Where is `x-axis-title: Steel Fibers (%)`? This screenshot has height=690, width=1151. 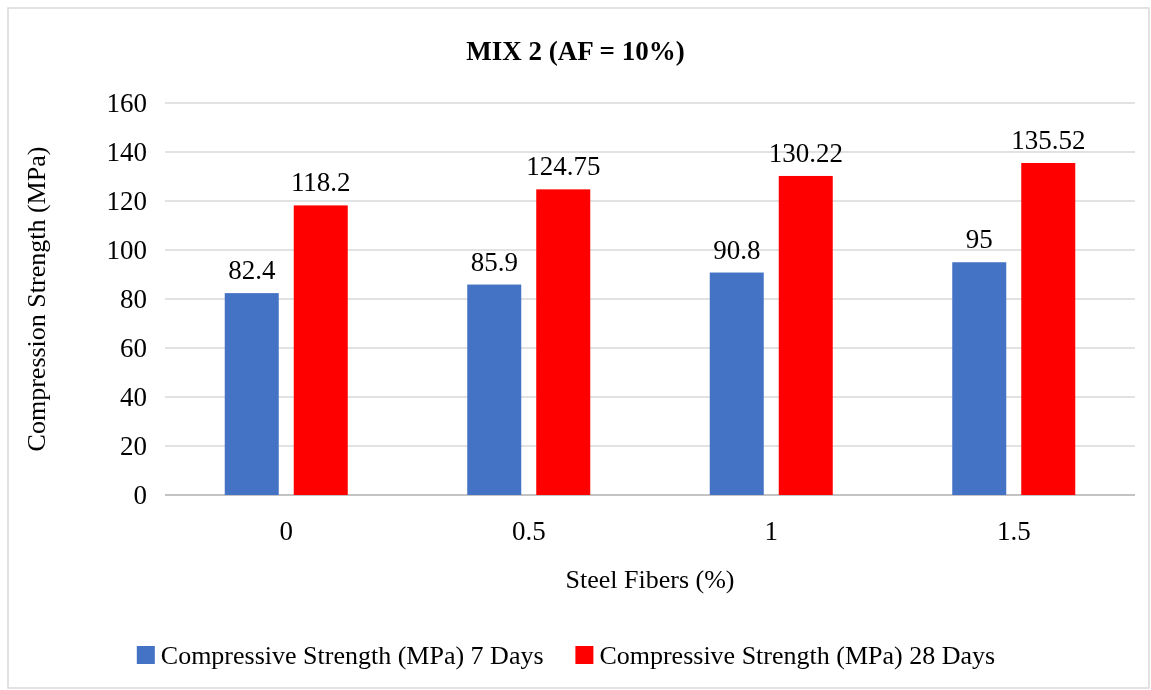
x-axis-title: Steel Fibers (%) is located at coordinates (650, 579).